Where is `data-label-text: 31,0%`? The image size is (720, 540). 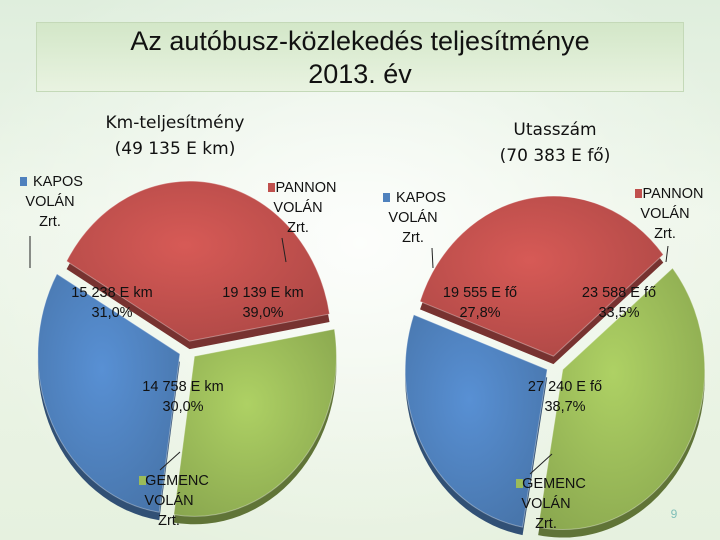
data-label-text: 31,0% is located at coordinates (111, 313).